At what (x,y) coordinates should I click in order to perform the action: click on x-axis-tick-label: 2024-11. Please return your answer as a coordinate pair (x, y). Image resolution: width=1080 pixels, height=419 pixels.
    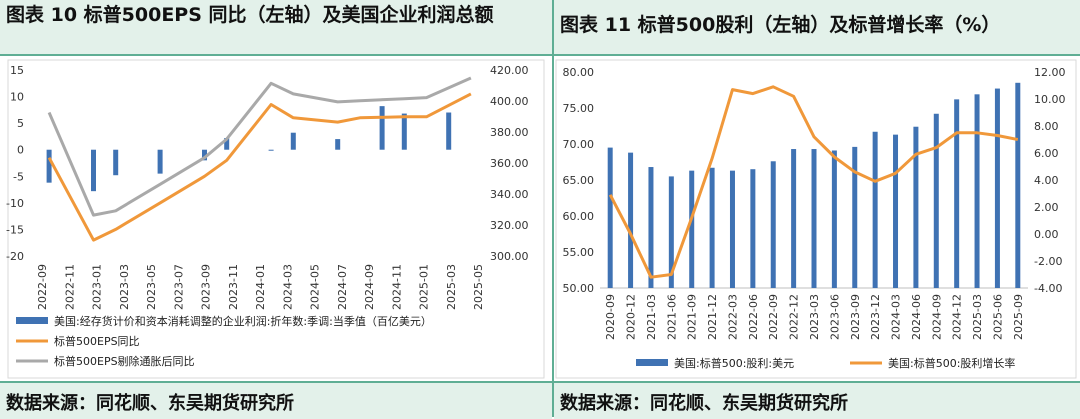
    Looking at the image, I should click on (396, 287).